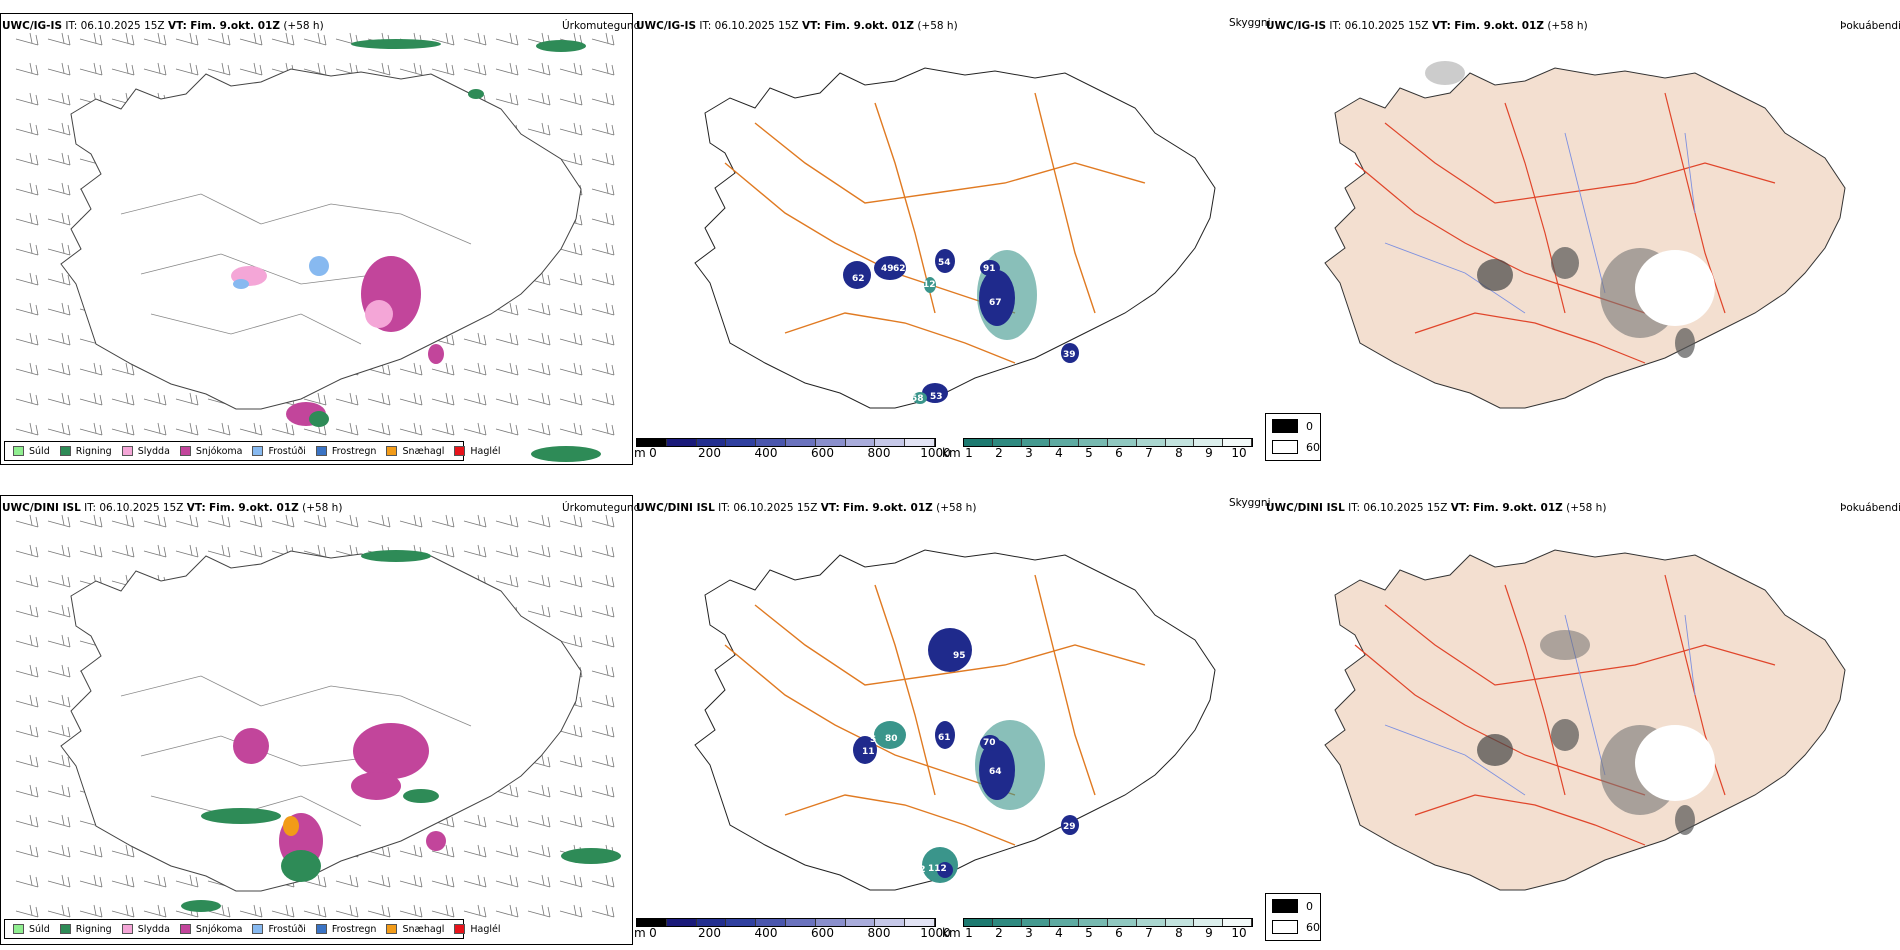 The height and width of the screenshot is (950, 1900). I want to click on colorbar-tick: 10, so click(1239, 933).